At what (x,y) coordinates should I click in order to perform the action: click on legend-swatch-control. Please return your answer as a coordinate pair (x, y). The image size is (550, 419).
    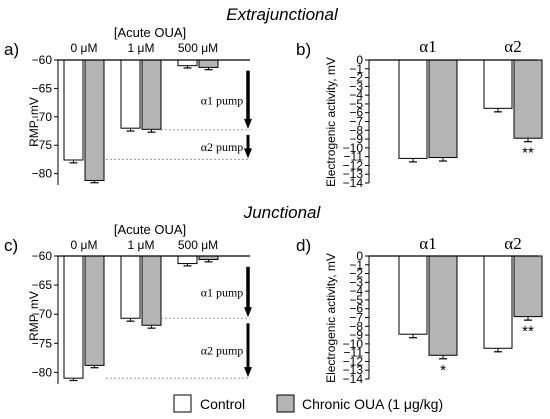
    Looking at the image, I should click on (182, 403).